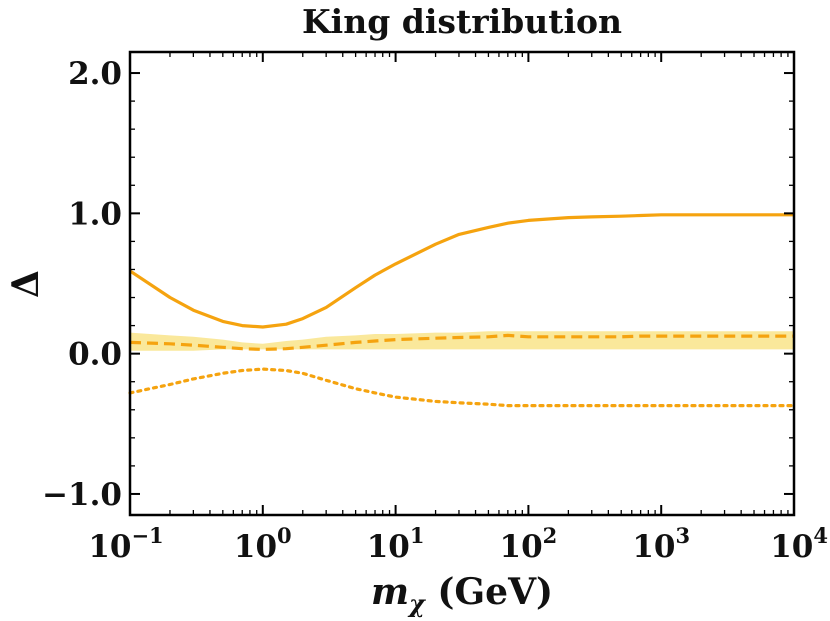  Describe the element at coordinates (417, 535) in the screenshot. I see `x-tick-exponent: 1` at that location.